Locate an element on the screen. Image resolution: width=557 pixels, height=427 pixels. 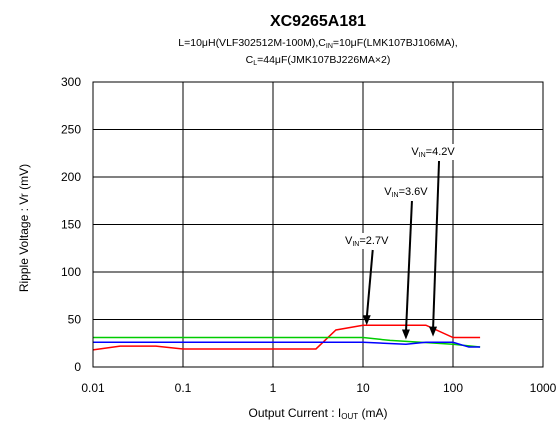
y-tick-labels: 0 50 100 150 200 250 300 is located at coordinates (71, 224).